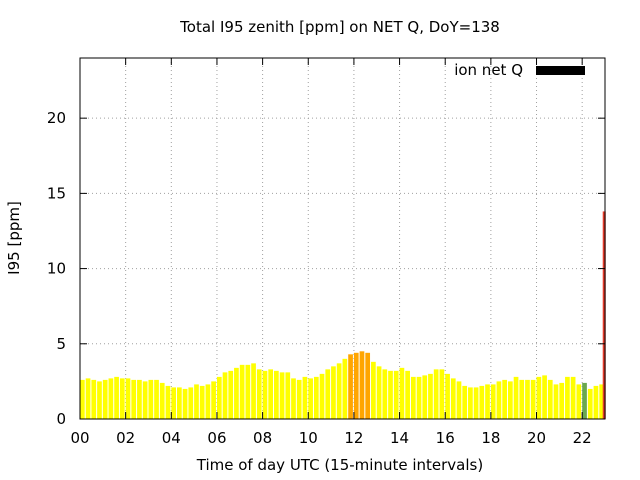 The image size is (640, 480). What do you see at coordinates (353, 438) in the screenshot?
I see `x-tick-label: 12` at bounding box center [353, 438].